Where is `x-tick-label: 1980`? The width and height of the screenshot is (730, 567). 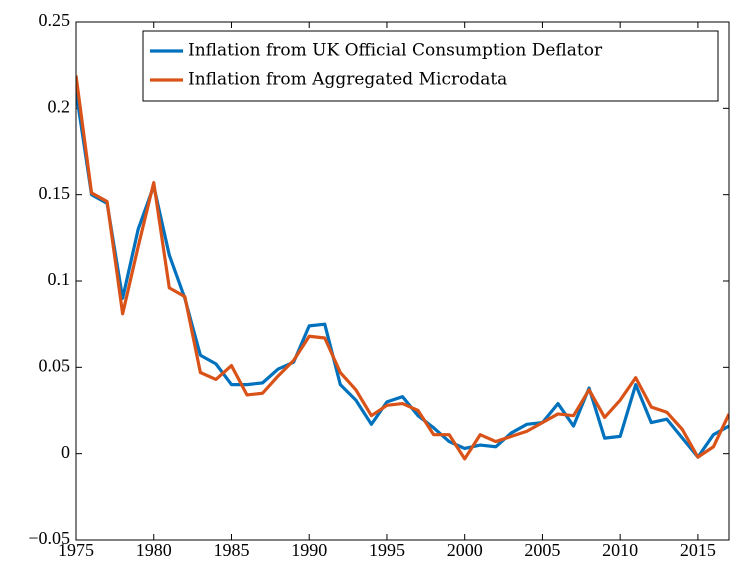 x-tick-label: 1980 is located at coordinates (154, 550).